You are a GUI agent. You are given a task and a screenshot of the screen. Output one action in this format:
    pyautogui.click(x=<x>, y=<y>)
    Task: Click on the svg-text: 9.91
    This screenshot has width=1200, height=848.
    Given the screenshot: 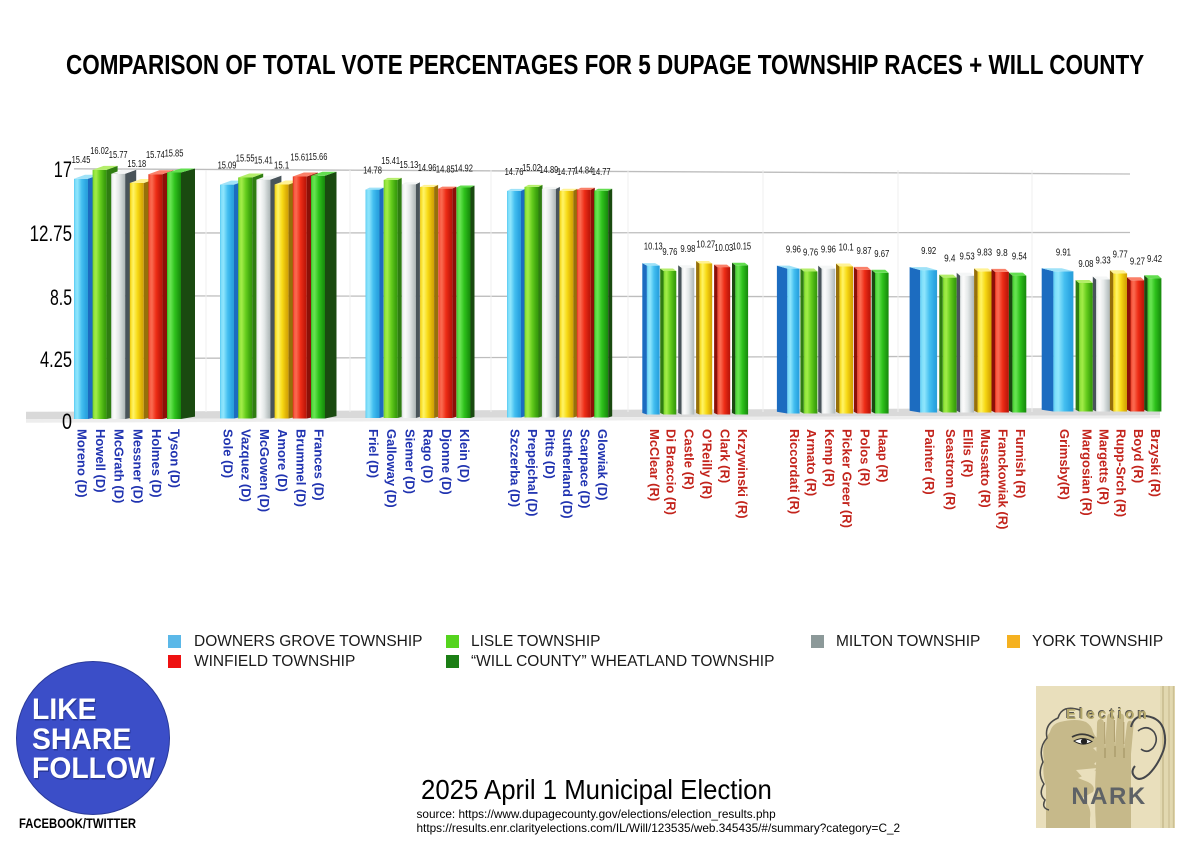 What is the action you would take?
    pyautogui.click(x=1063, y=252)
    